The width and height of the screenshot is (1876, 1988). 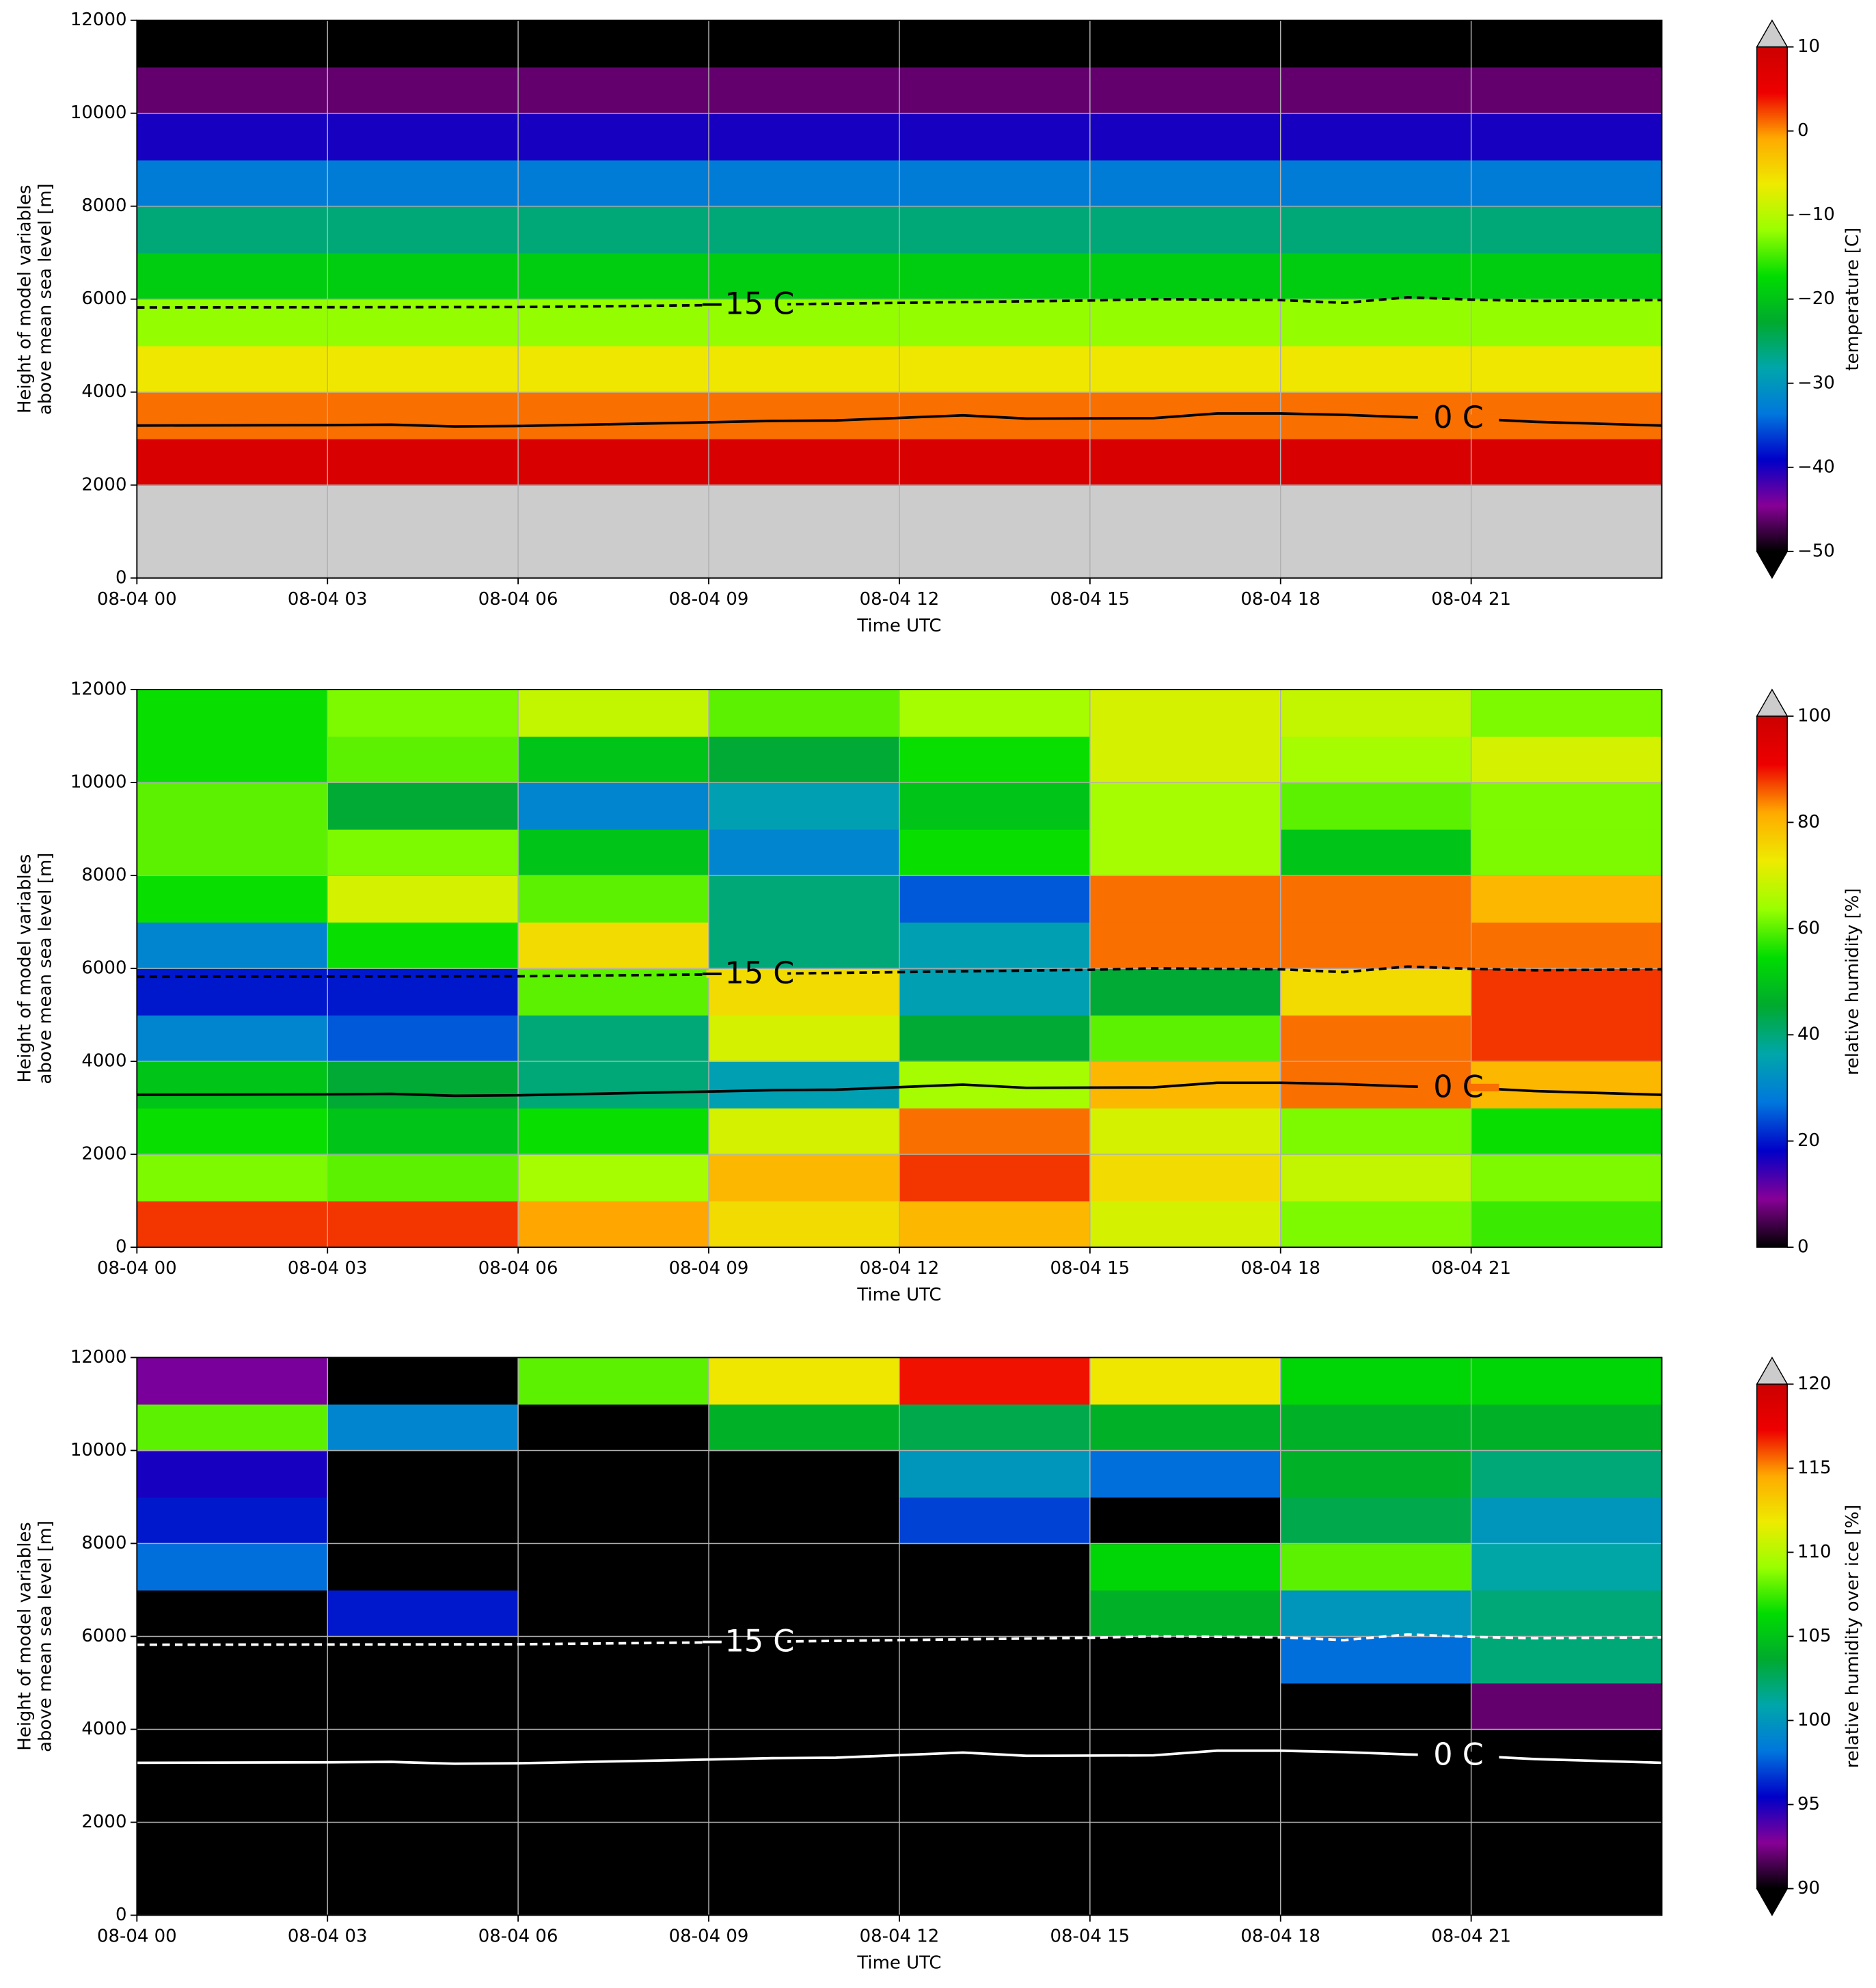 What do you see at coordinates (1808, 928) in the screenshot?
I see `colorbar-tick-label: 60` at bounding box center [1808, 928].